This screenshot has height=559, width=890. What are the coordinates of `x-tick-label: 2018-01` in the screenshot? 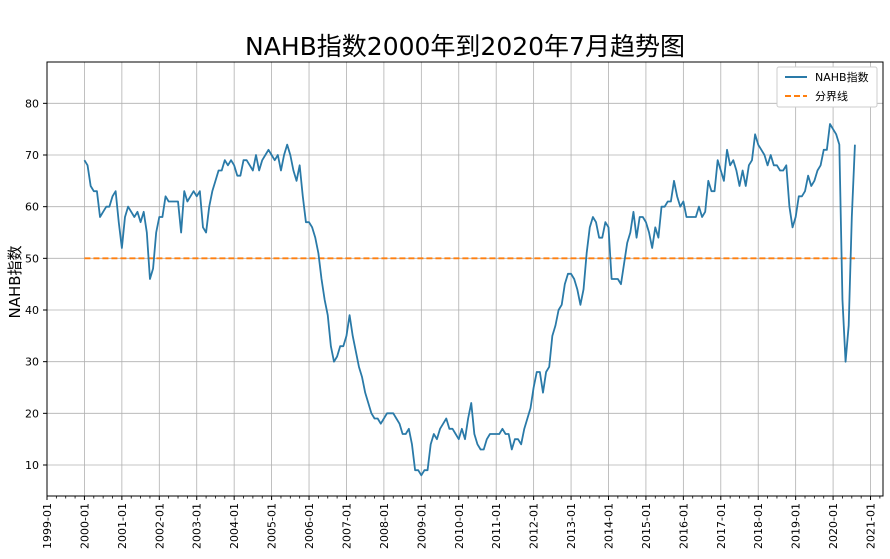 It's located at (758, 526).